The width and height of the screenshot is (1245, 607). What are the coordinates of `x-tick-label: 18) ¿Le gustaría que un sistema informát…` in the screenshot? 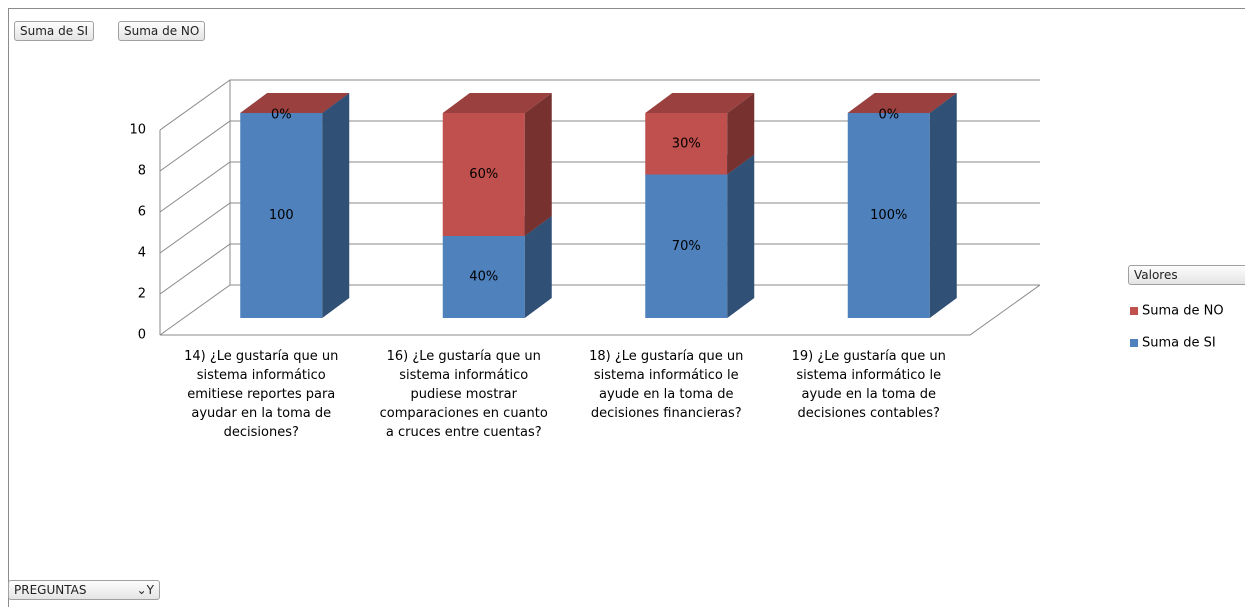 It's located at (666, 385).